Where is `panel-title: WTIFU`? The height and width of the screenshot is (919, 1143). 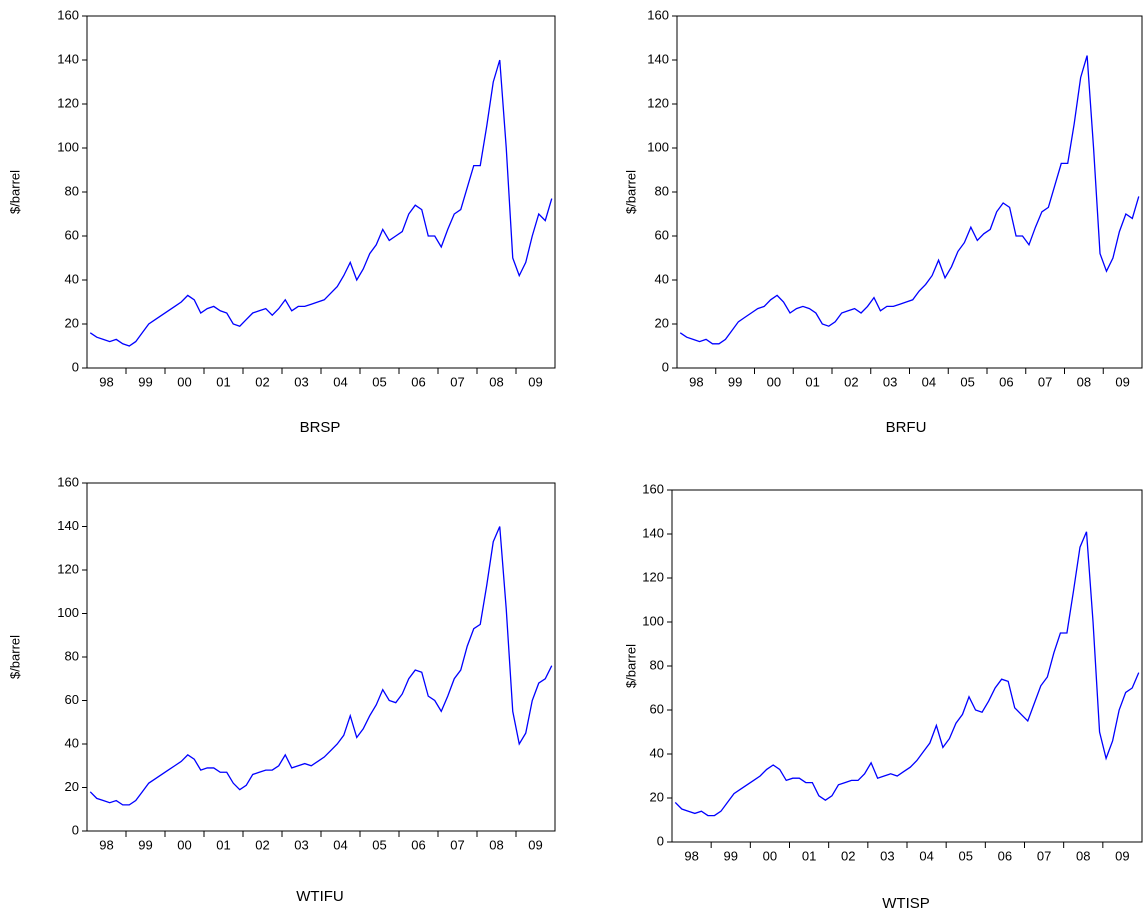
panel-title: WTIFU is located at coordinates (319, 896).